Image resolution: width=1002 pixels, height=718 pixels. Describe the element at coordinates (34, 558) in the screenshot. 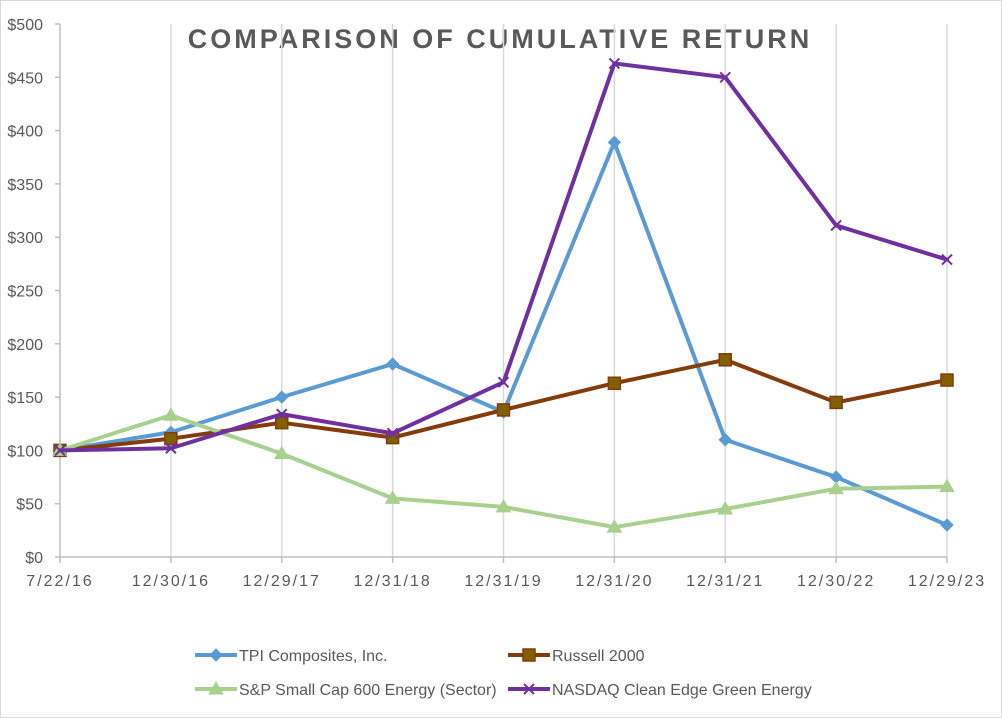

I see `y-tick-label: $0` at that location.